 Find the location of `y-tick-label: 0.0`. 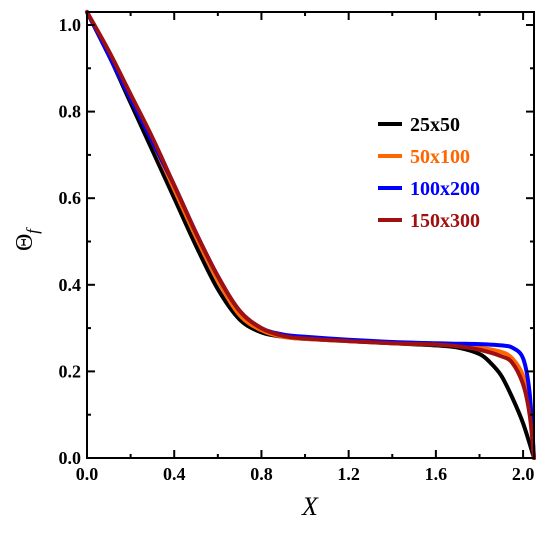

y-tick-label: 0.0 is located at coordinates (70, 458).